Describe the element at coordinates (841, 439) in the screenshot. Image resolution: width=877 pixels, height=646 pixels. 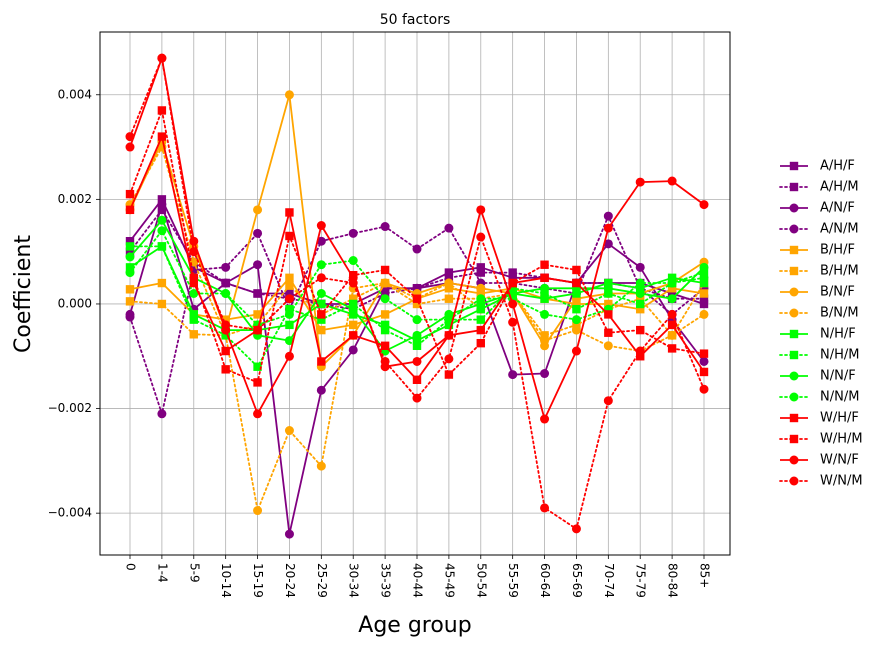
I see `legend-label: W/H/M` at that location.